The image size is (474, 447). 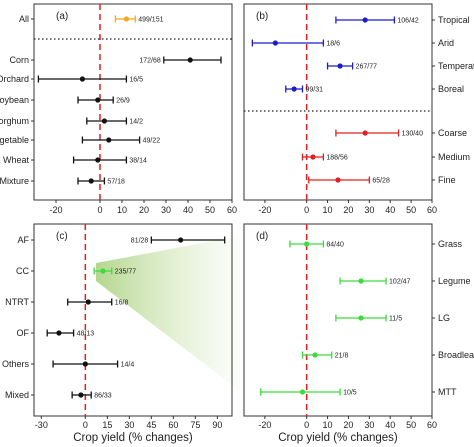 I want to click on sample-size-label-wheat: 38/14, so click(x=138, y=161).